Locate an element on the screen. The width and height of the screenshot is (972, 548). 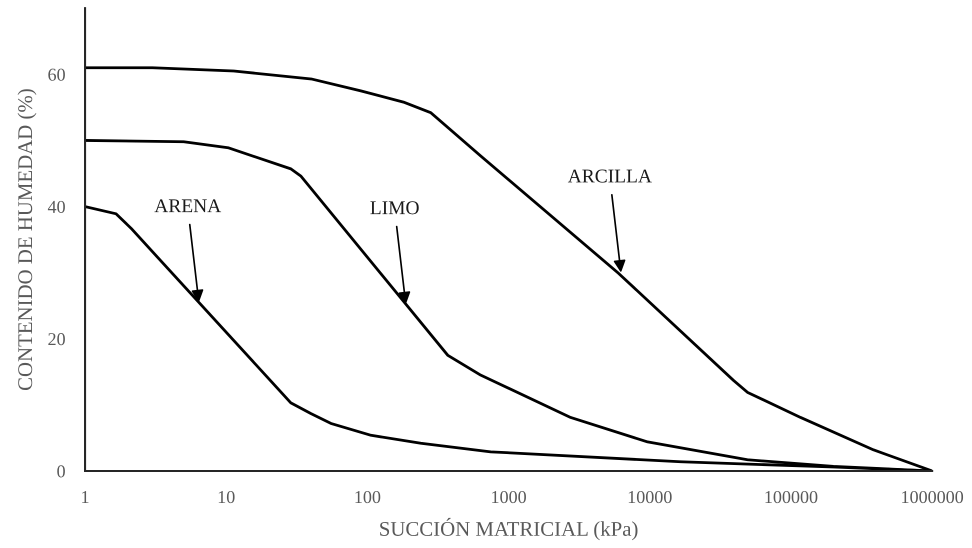
annotation: LIMO is located at coordinates (394, 207).